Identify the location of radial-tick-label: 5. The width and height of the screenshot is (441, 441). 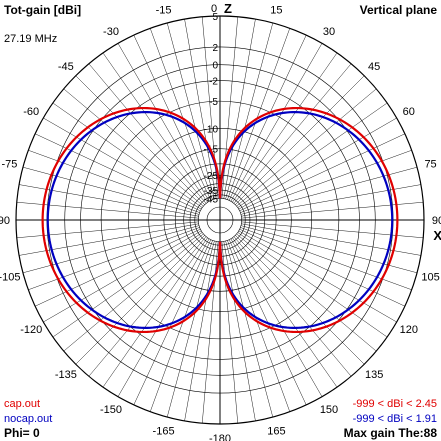
(215, 17).